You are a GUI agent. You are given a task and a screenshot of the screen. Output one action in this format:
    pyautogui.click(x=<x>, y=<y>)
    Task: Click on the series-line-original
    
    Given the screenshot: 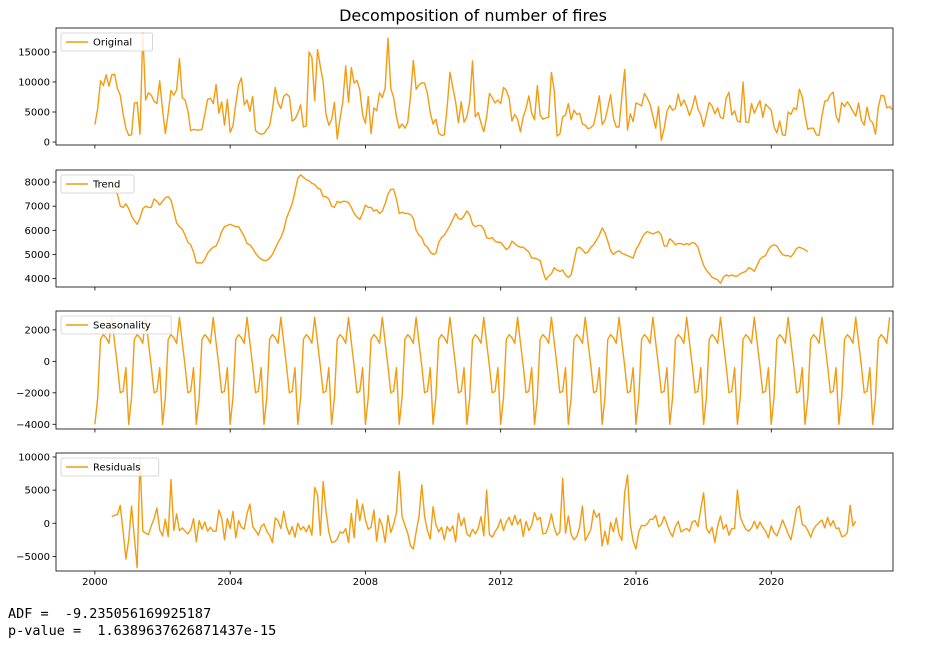 What is the action you would take?
    pyautogui.click(x=493, y=86)
    